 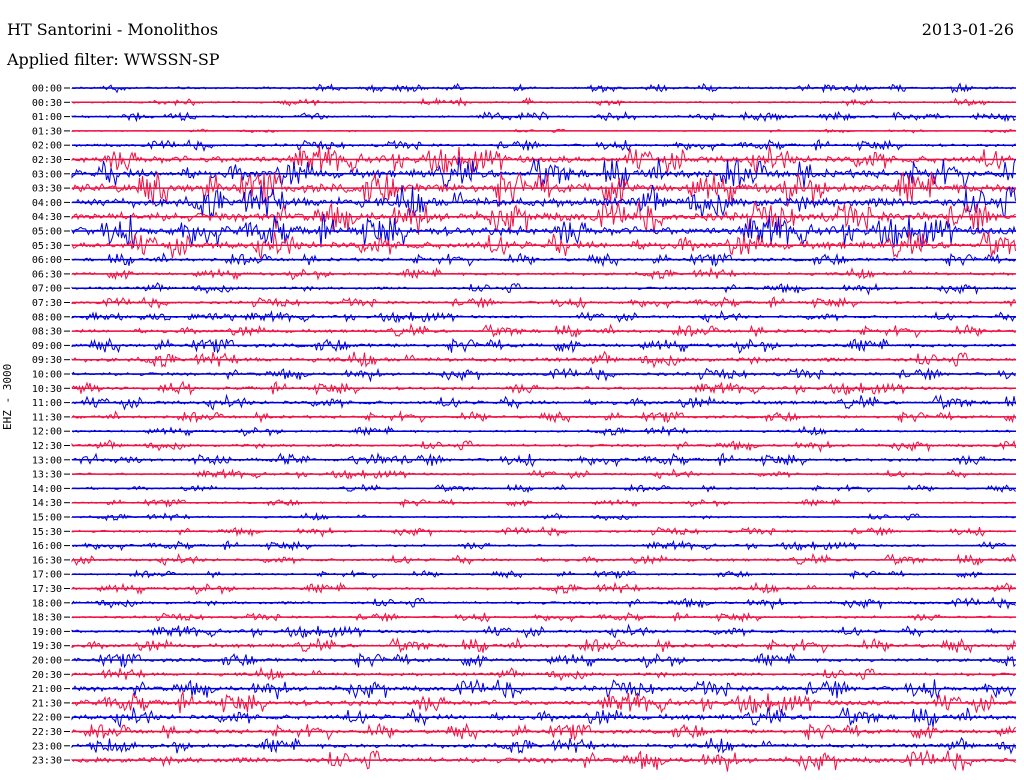 I want to click on time-tick-label: 23:00, so click(x=47, y=746).